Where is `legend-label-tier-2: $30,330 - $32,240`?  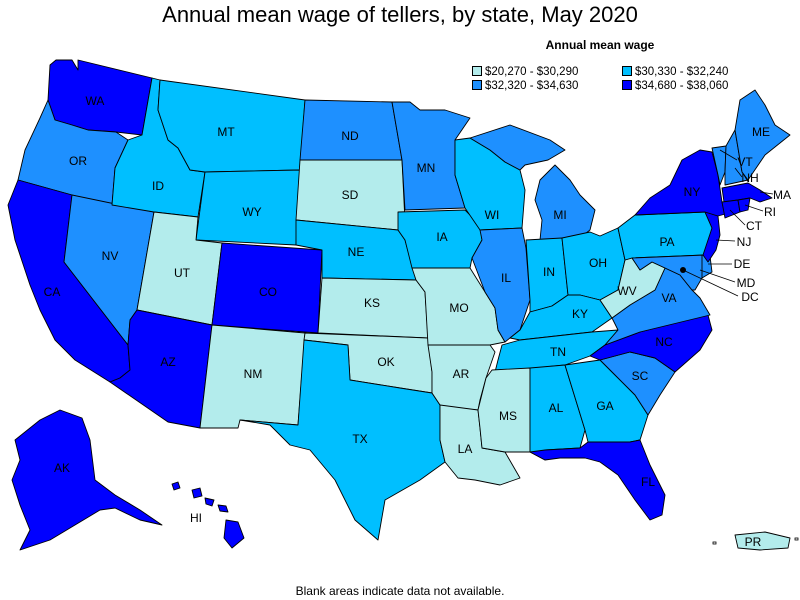 legend-label-tier-2: $30,330 - $32,240 is located at coordinates (682, 72).